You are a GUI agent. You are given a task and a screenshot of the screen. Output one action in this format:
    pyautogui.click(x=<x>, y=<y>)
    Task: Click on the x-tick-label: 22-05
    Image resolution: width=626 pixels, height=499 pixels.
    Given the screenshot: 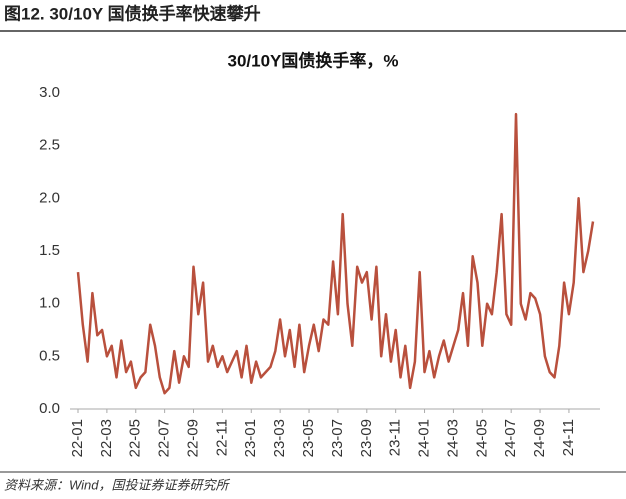 What is the action you would take?
    pyautogui.click(x=135, y=438)
    